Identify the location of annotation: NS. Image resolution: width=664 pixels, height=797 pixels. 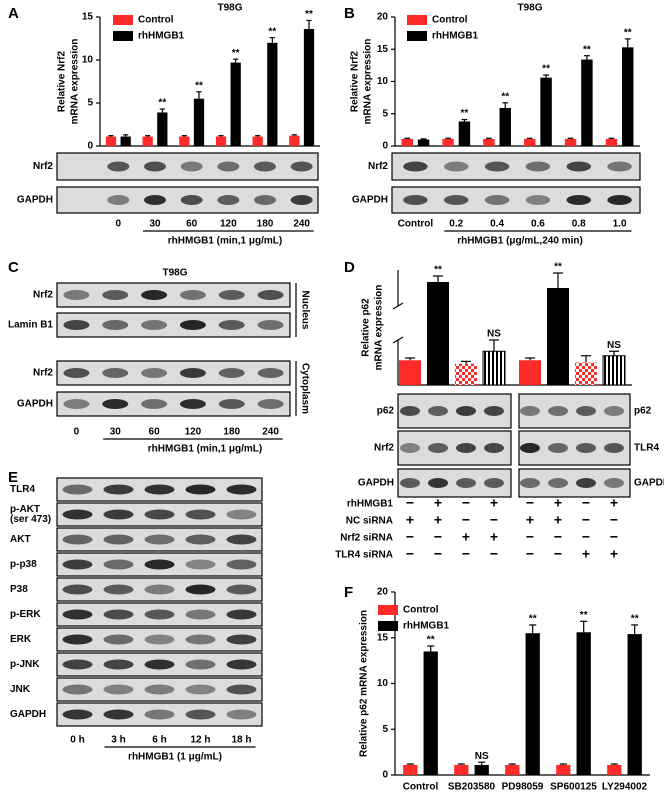
(614, 345).